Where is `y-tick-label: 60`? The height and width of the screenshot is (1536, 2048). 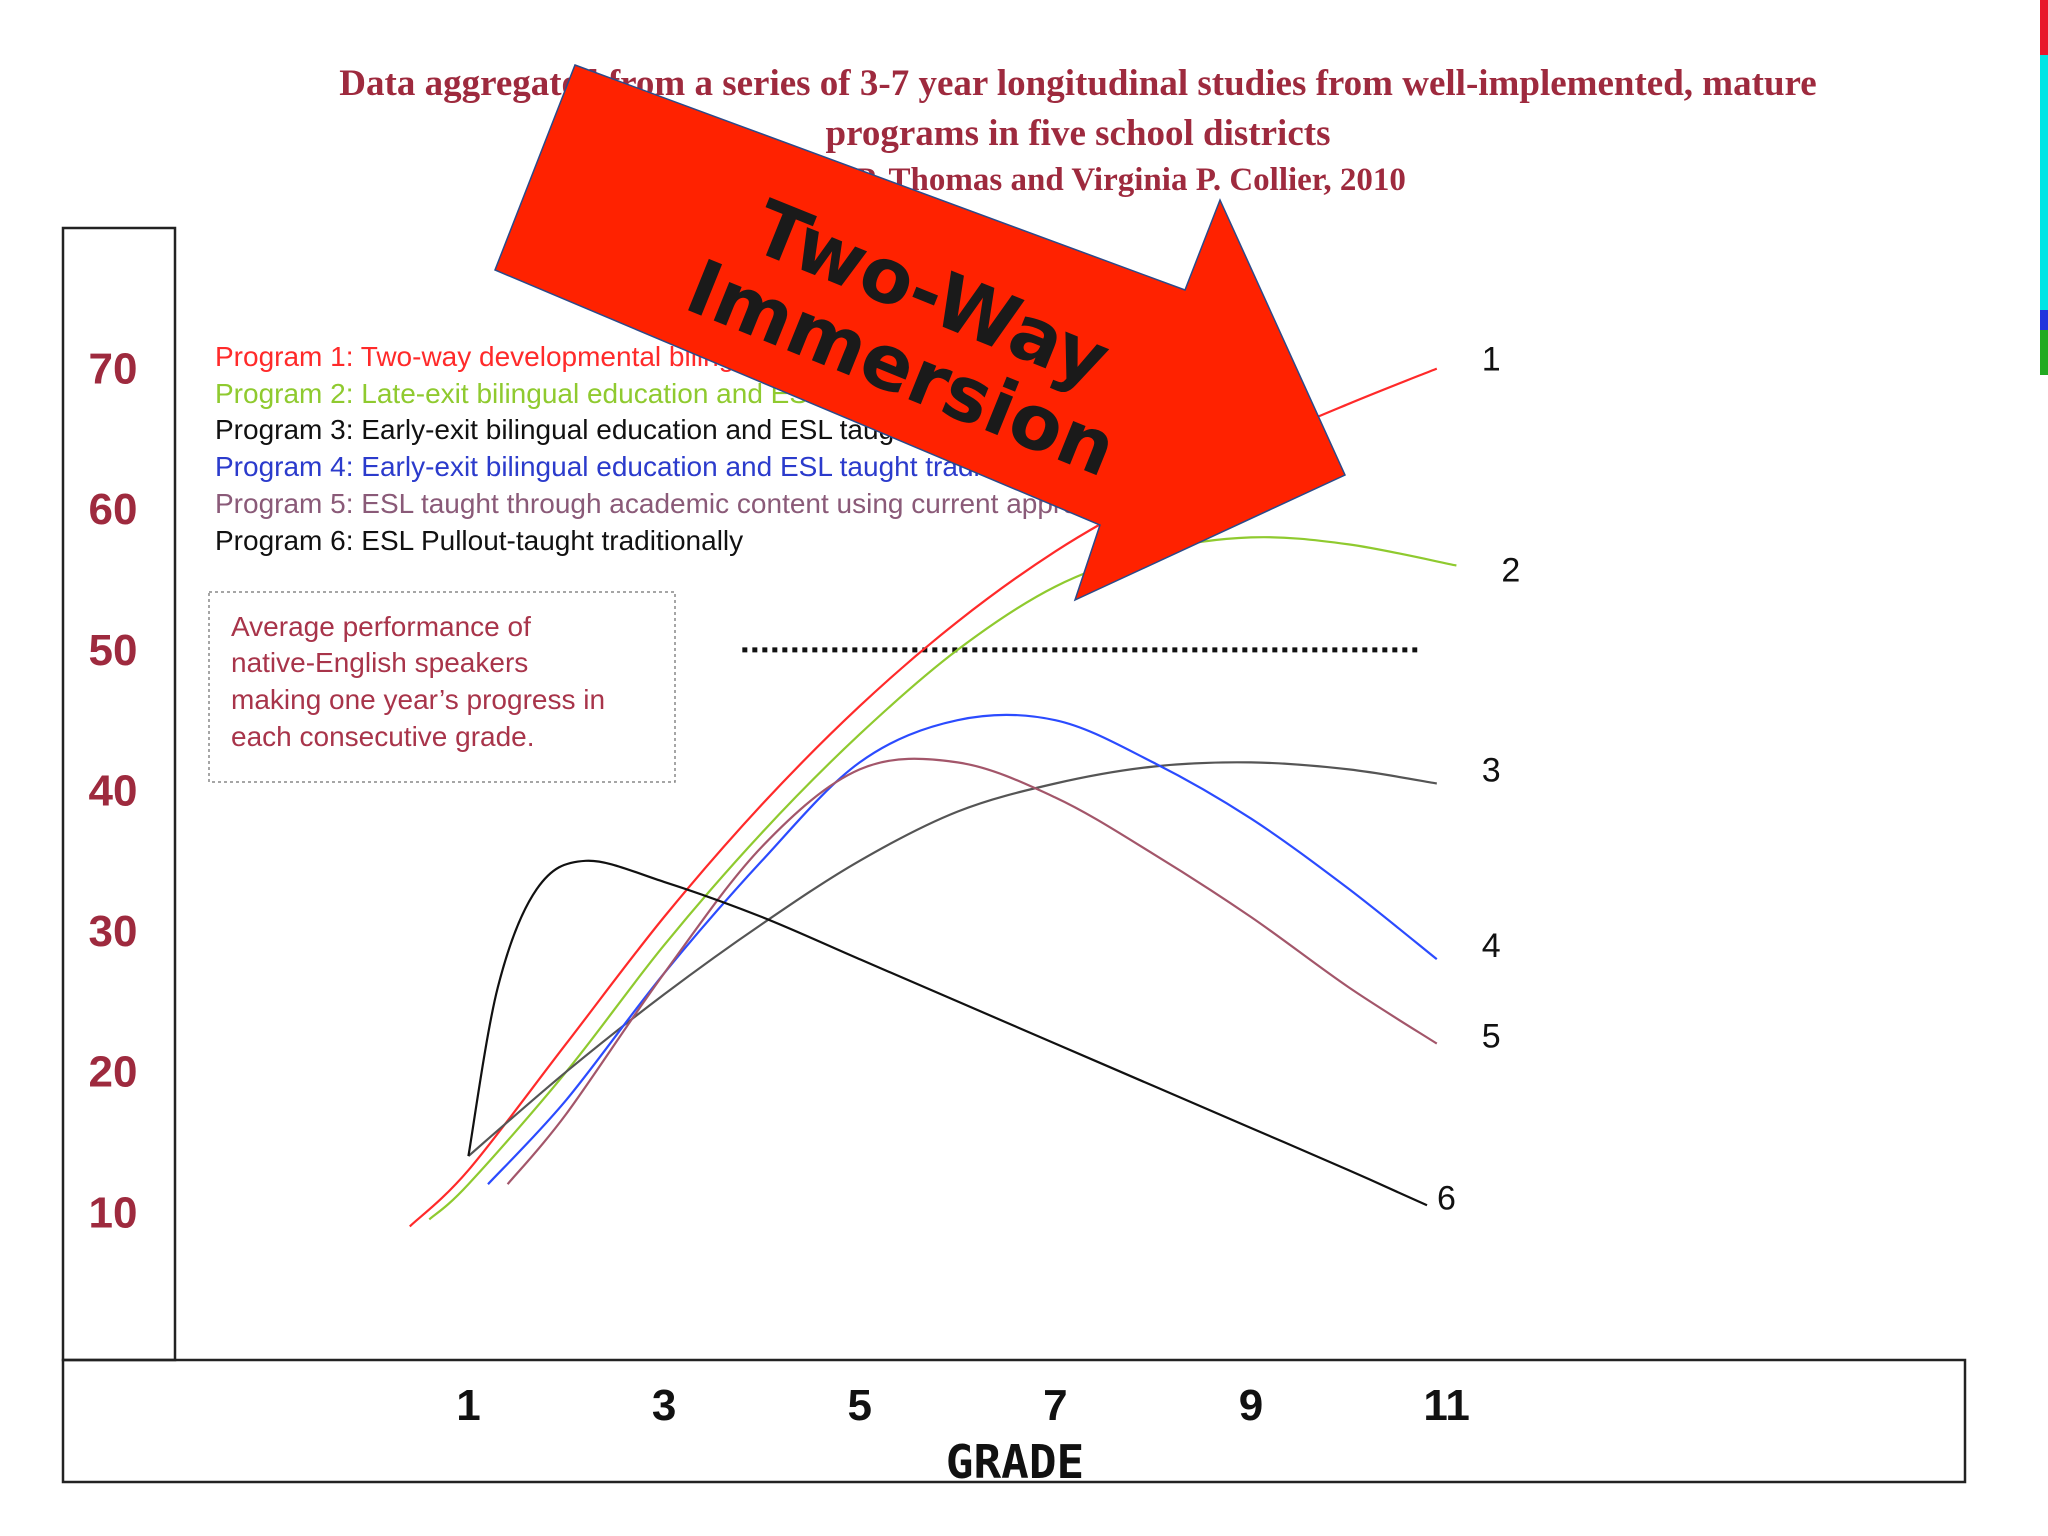 y-tick-label: 60 is located at coordinates (113, 509).